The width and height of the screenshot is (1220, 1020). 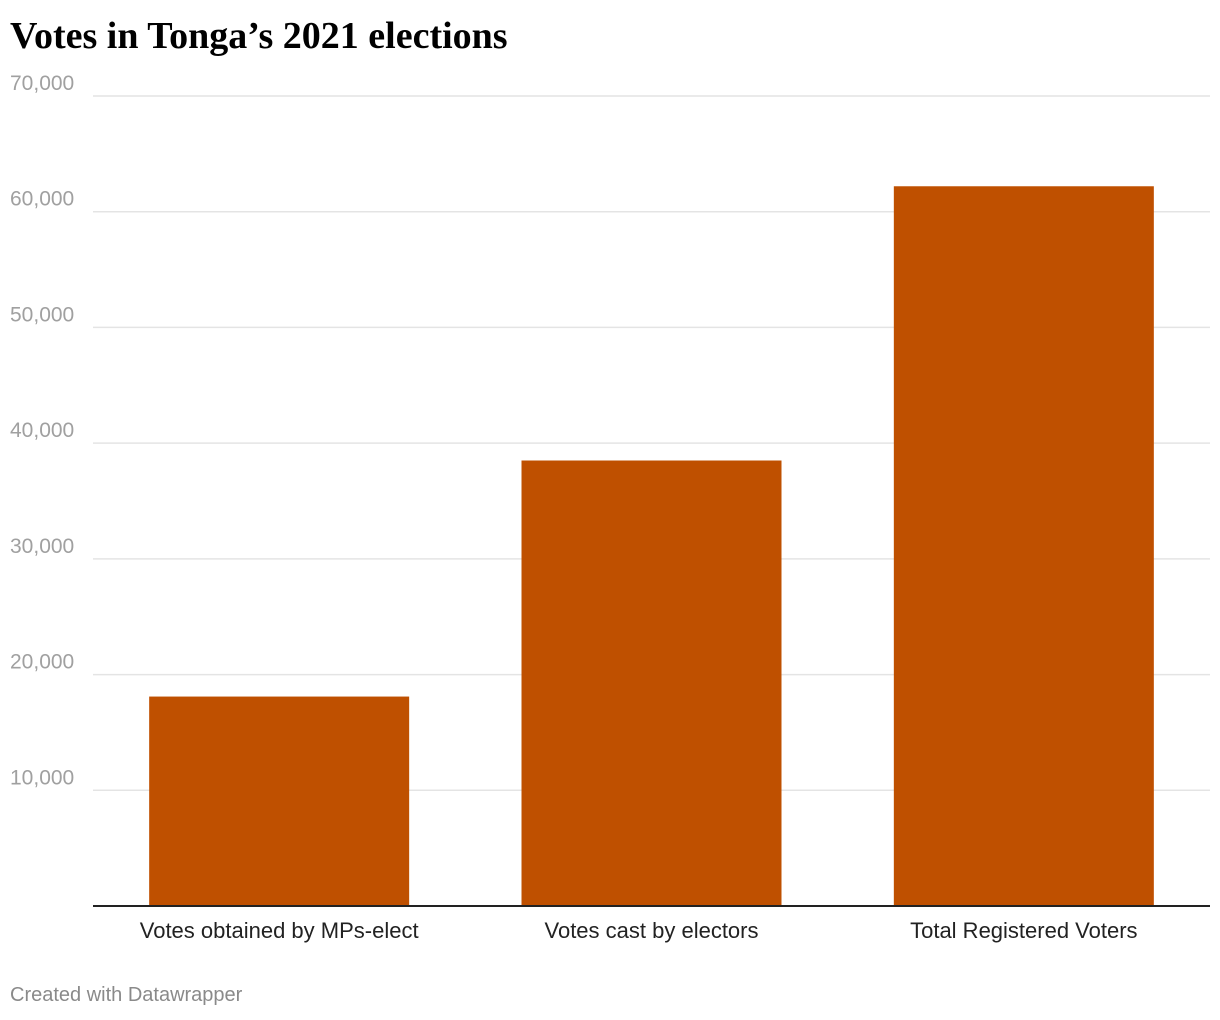 I want to click on x-tick-label: Total Registered Voters, so click(x=1023, y=930).